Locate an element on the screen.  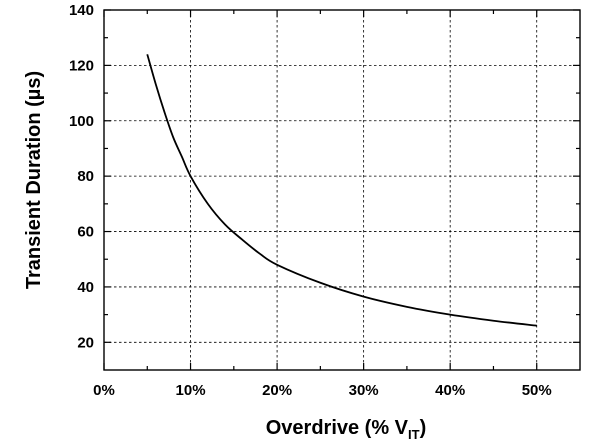
x-tick-label: 50% is located at coordinates (537, 390).